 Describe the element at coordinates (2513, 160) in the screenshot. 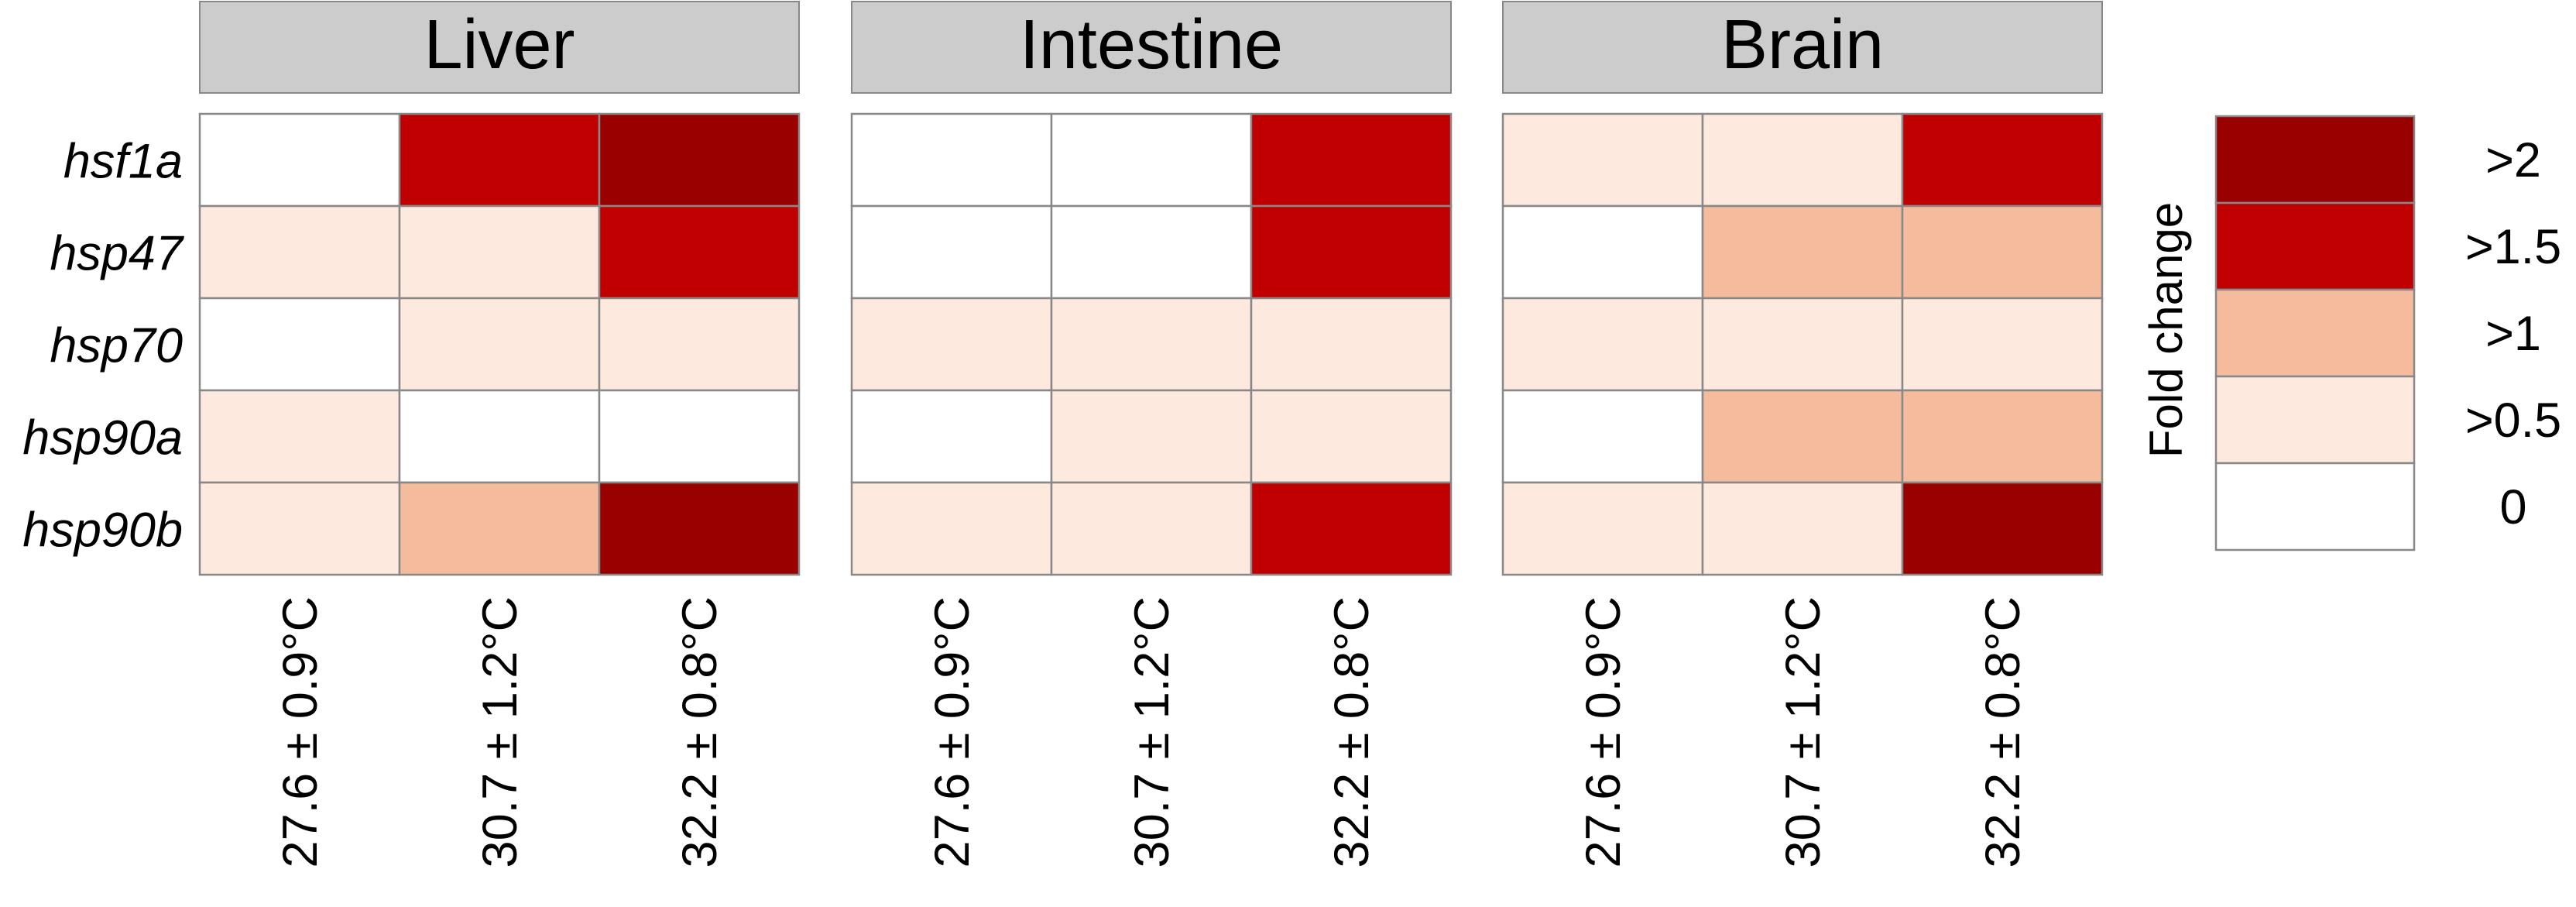

I see `legend-label: >2` at that location.